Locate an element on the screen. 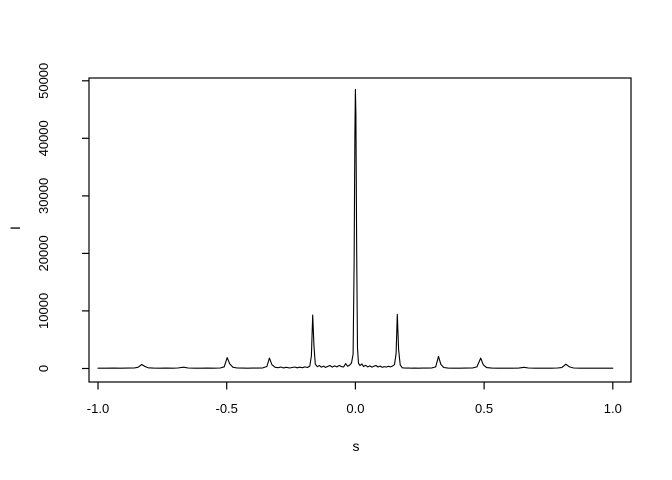 This screenshot has width=672, height=480. y-tick-label: 0 is located at coordinates (43, 368).